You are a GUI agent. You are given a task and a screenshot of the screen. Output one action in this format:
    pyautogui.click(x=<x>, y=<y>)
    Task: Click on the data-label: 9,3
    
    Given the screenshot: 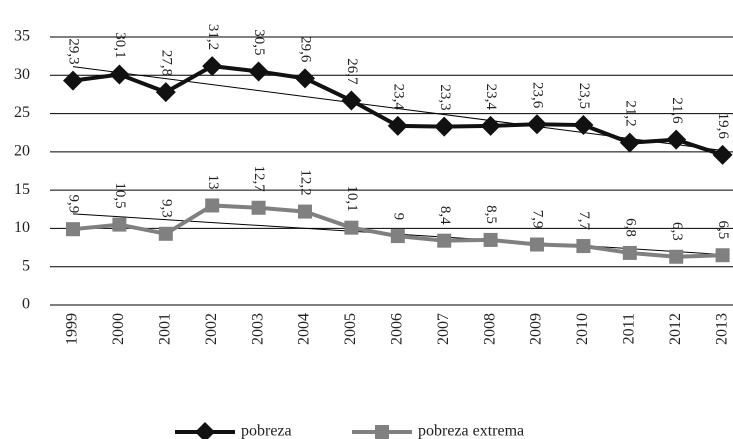 What is the action you would take?
    pyautogui.click(x=166, y=208)
    